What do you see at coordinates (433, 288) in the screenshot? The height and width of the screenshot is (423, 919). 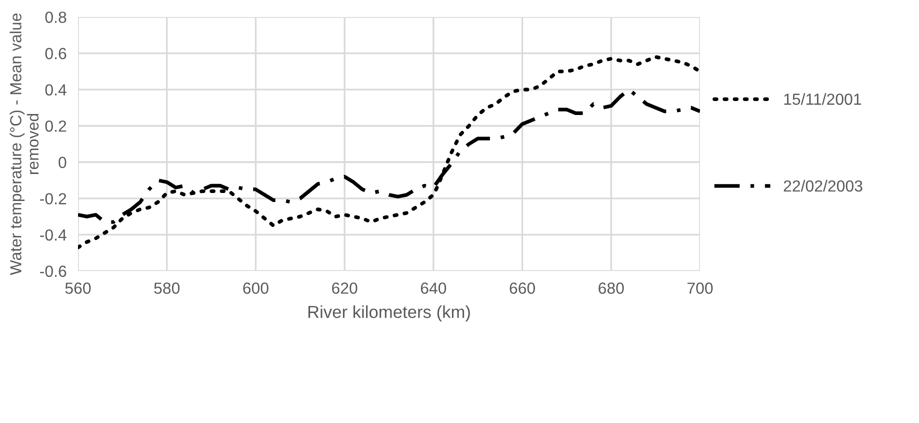 I see `x-tick-label: 640` at bounding box center [433, 288].